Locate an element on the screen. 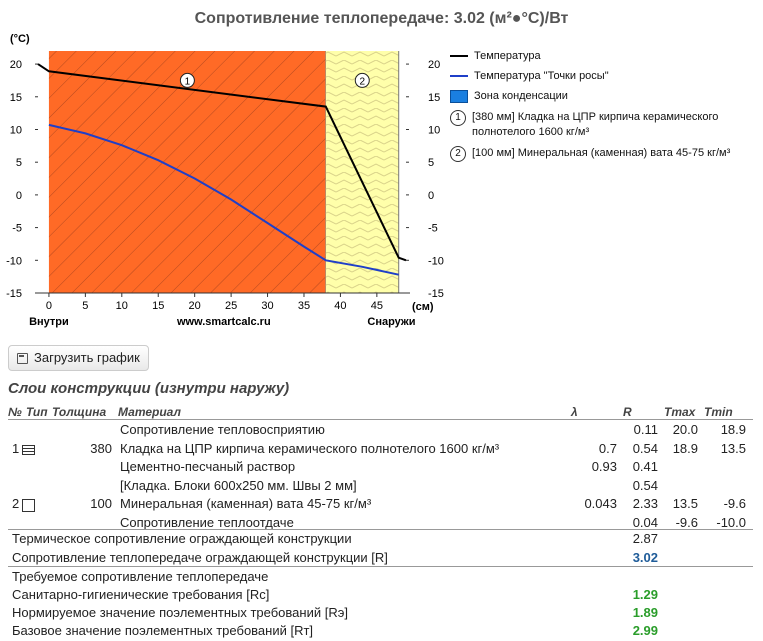  square-icon is located at coordinates (28, 505).